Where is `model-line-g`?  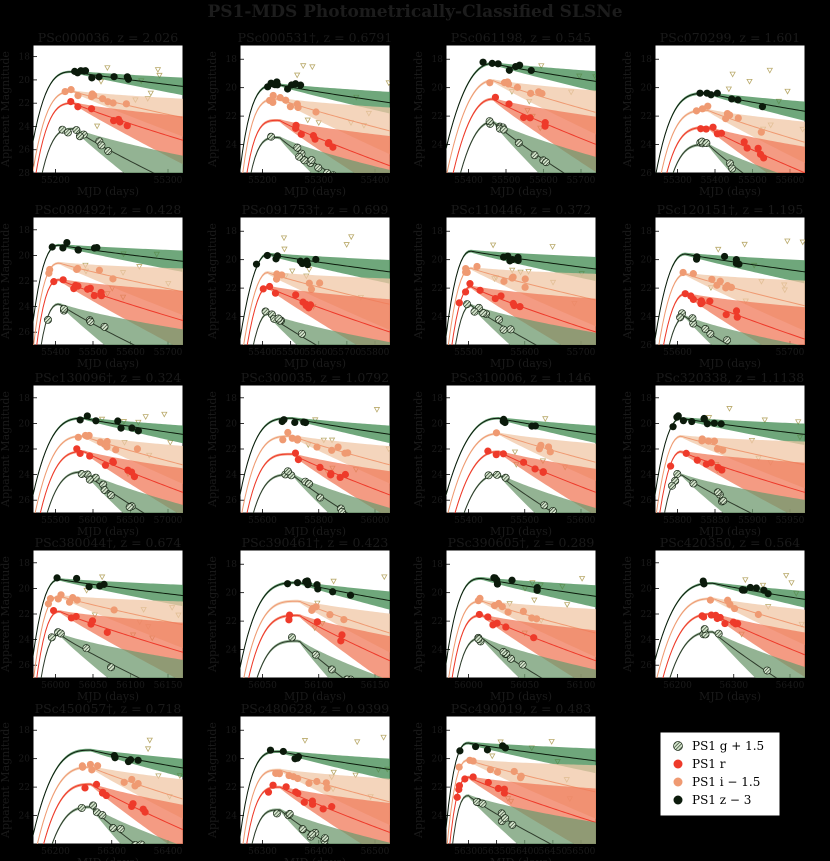
model-line-g is located at coordinates (723, 654).